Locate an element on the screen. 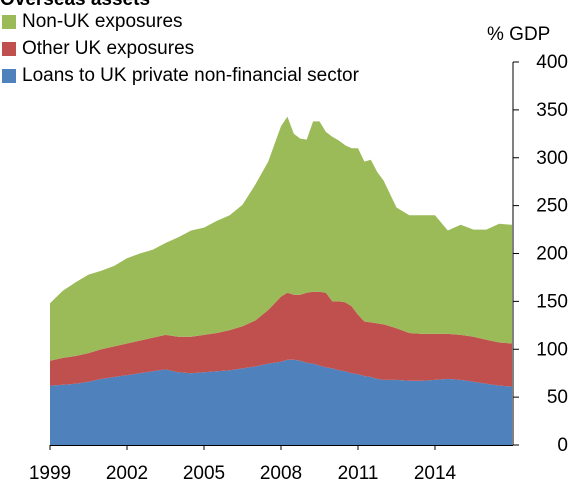 Image resolution: width=577 pixels, height=486 pixels. y-axis-unit-label: % GDP is located at coordinates (519, 34).